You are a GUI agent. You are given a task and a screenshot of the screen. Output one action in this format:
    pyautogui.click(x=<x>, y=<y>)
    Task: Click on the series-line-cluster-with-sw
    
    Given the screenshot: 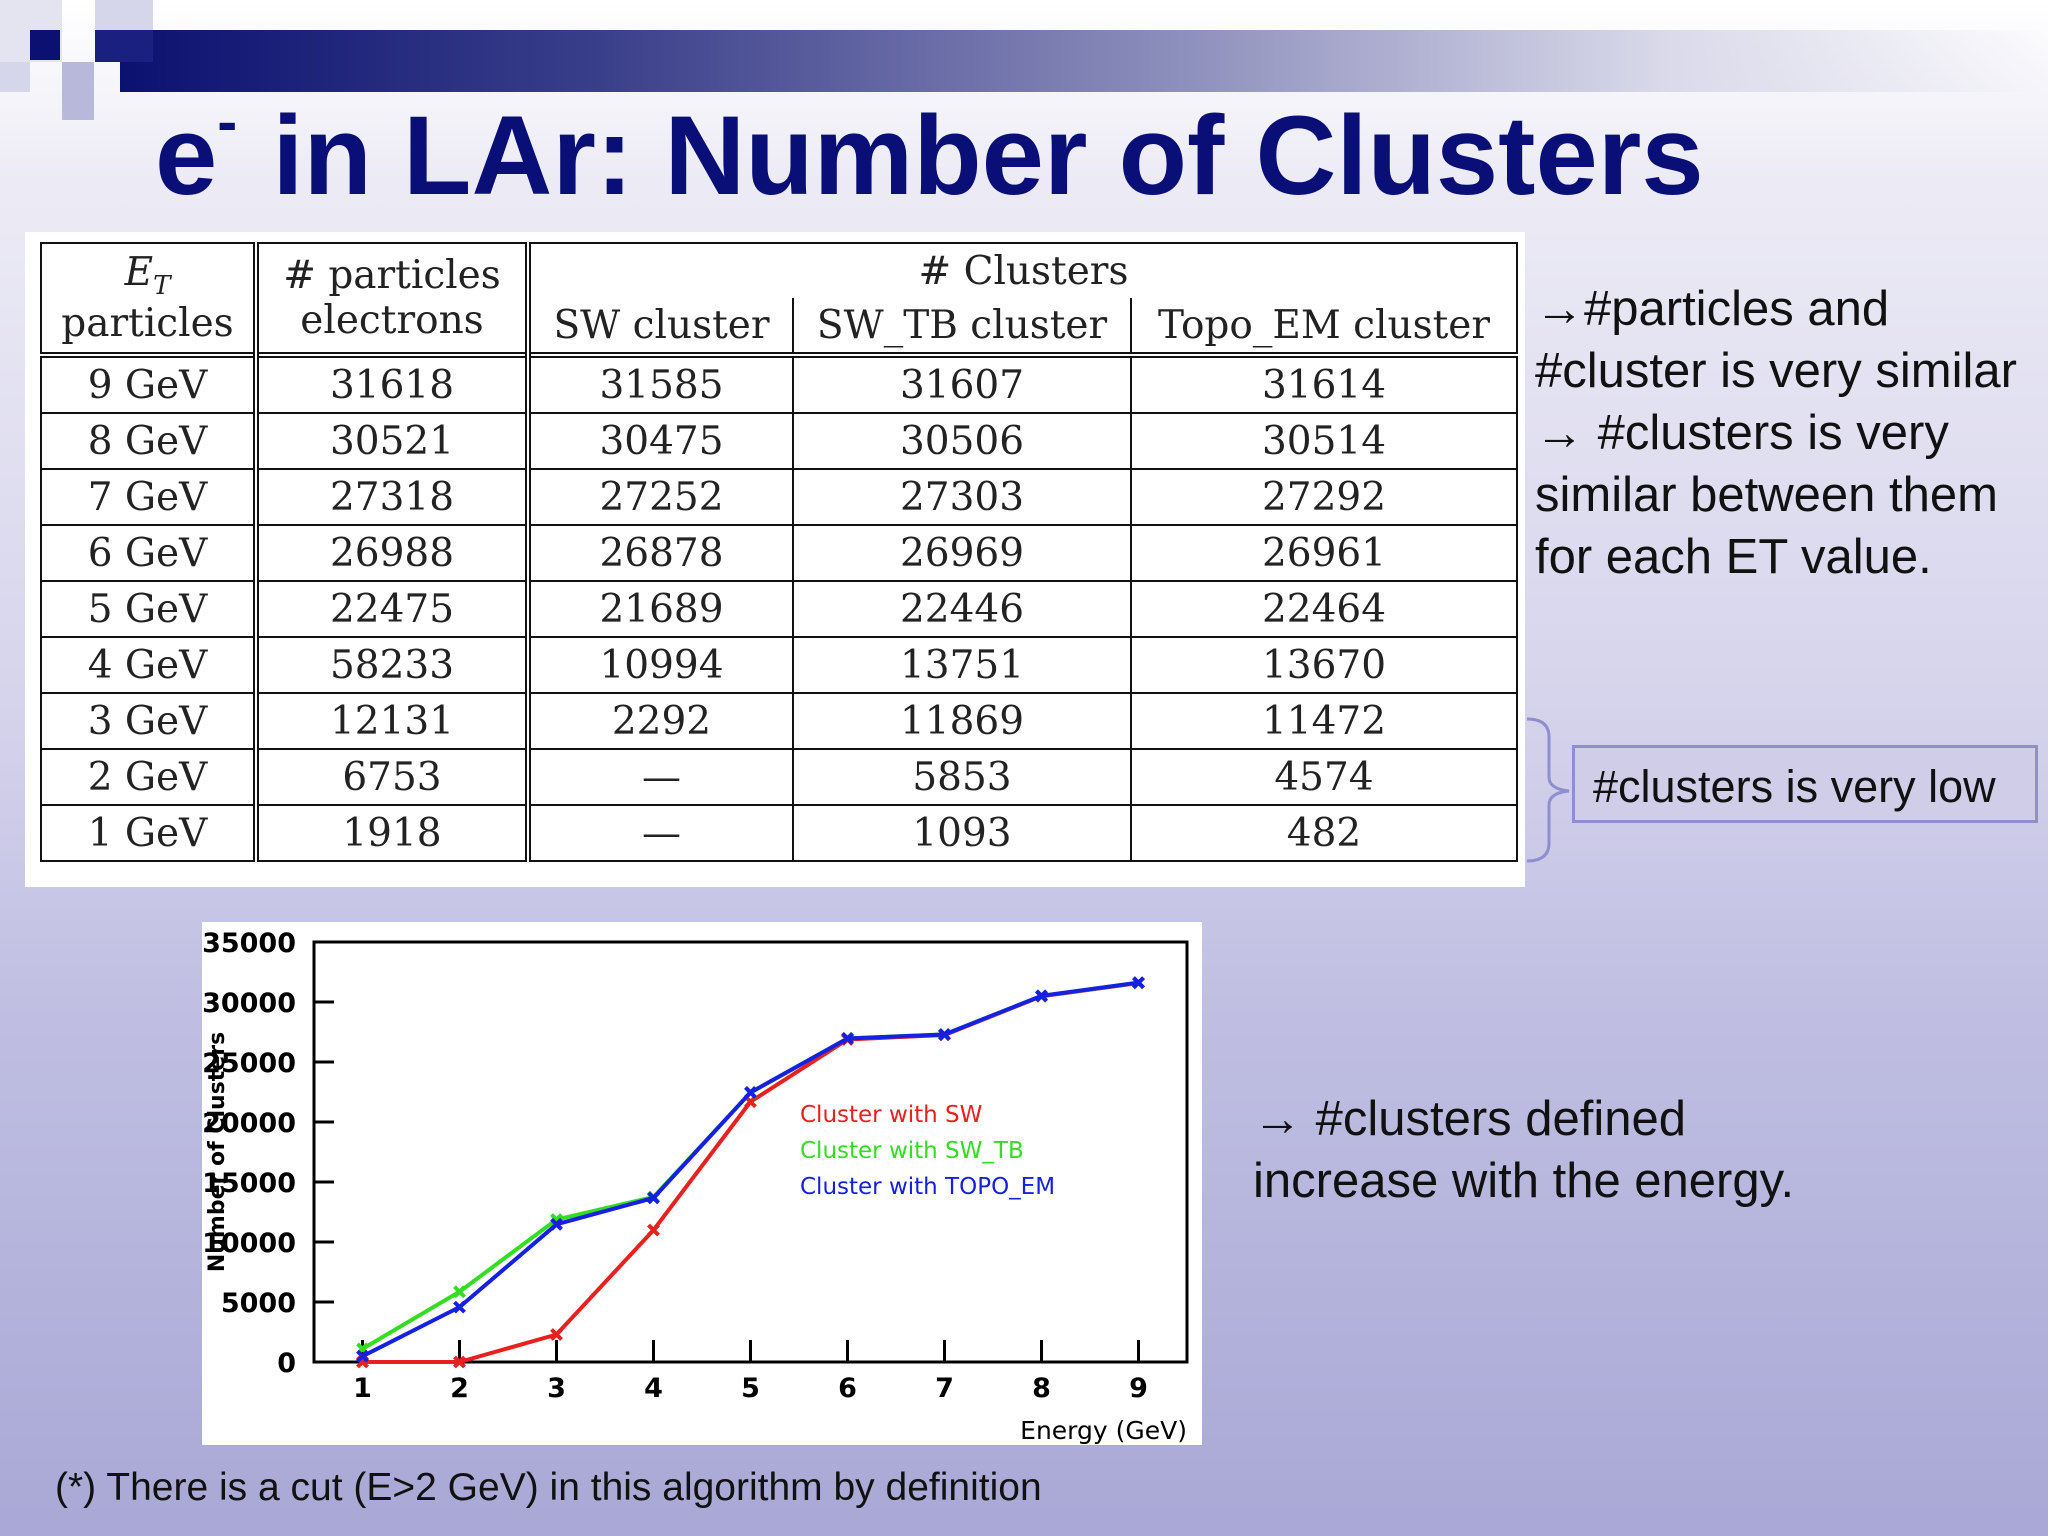 What is the action you would take?
    pyautogui.click(x=750, y=1172)
    